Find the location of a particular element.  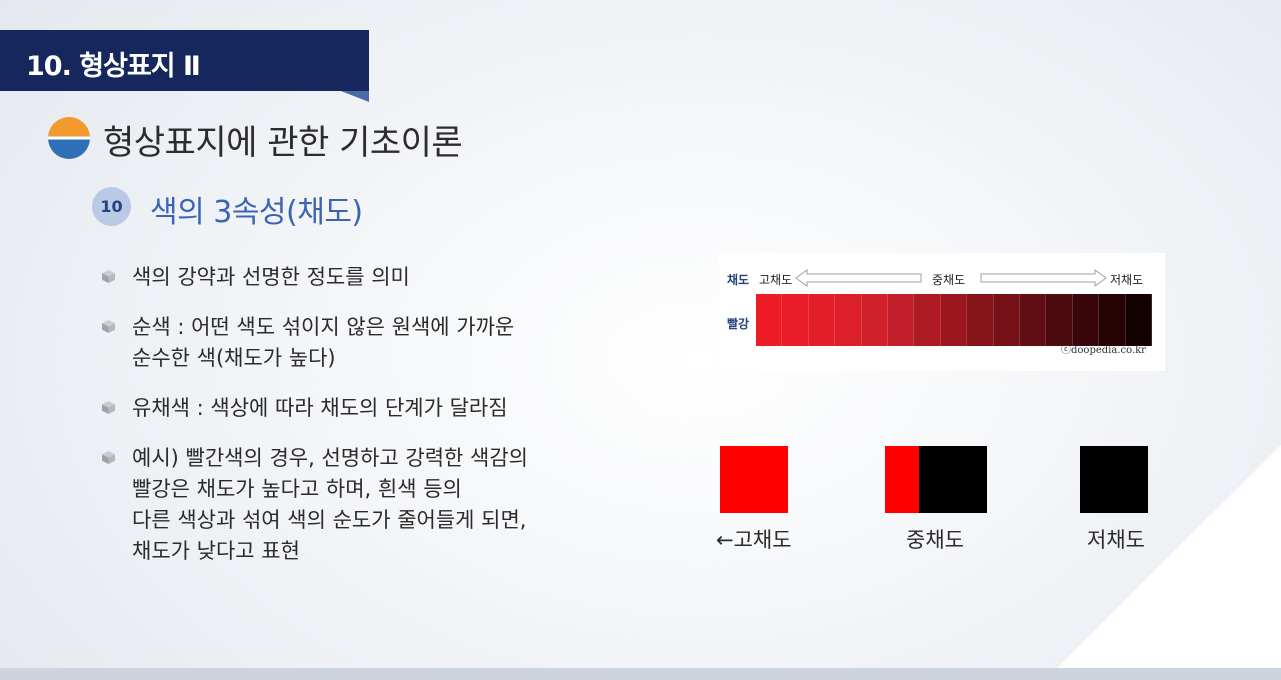

swatch-label-mid: 중채도 is located at coordinates (935, 540).